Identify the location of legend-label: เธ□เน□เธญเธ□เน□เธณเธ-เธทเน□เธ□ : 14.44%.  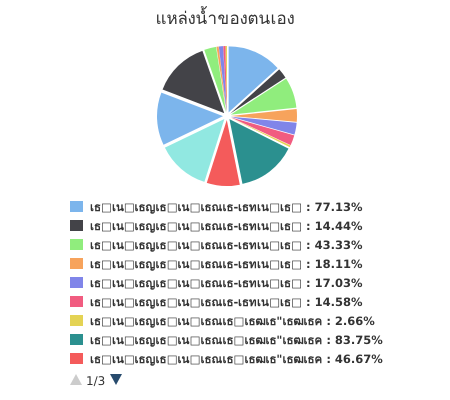
(226, 226).